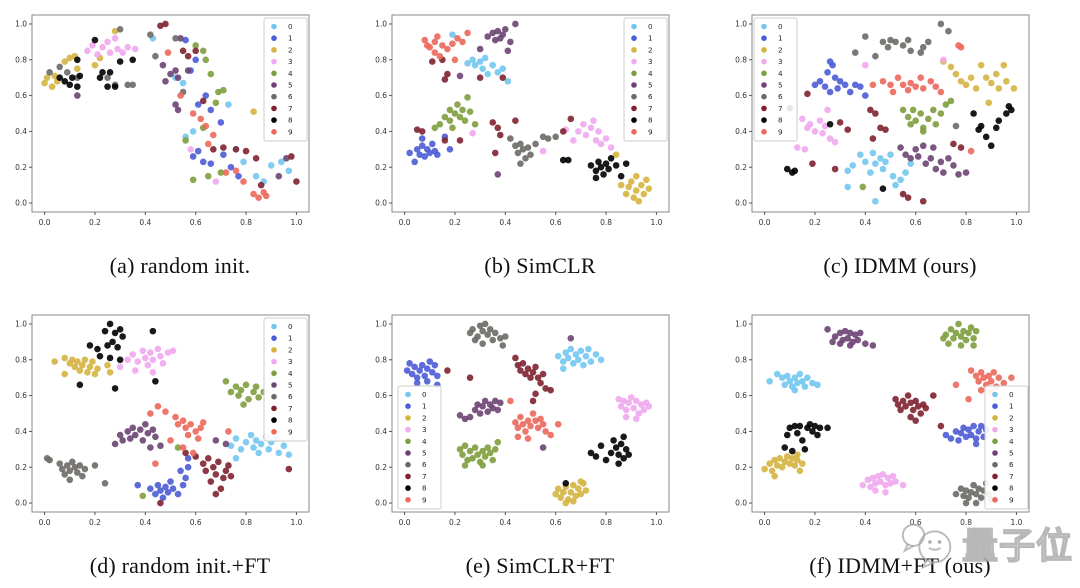 This screenshot has width=1080, height=588. What do you see at coordinates (424, 488) in the screenshot?
I see `legend-label-8: 8` at bounding box center [424, 488].